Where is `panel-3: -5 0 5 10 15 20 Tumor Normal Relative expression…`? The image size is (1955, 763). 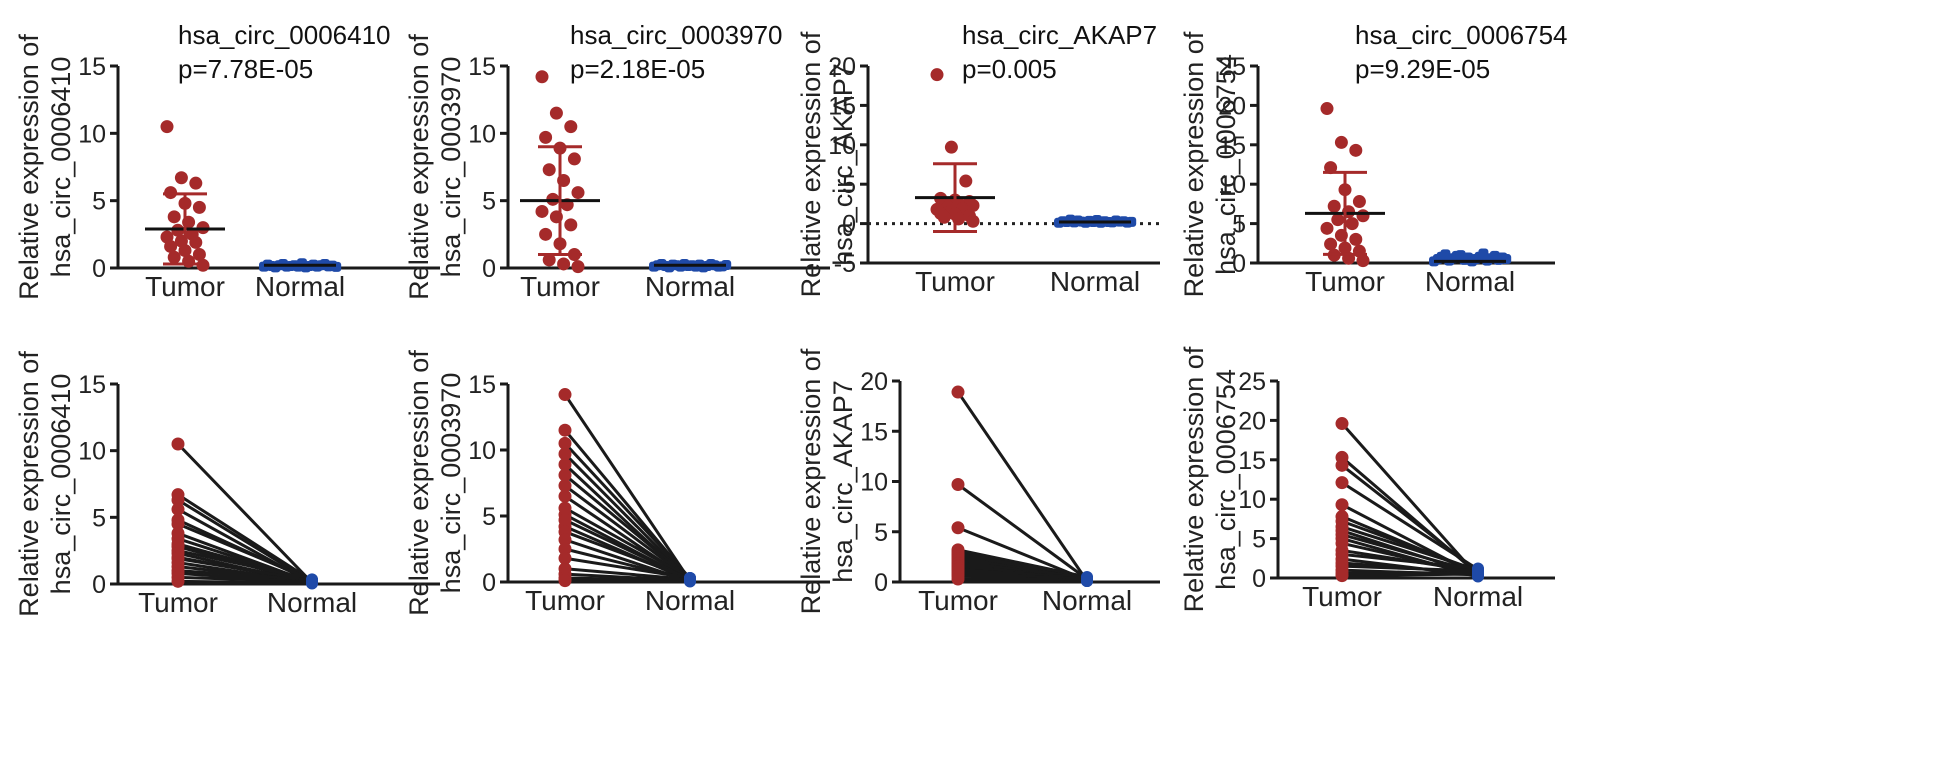
panel-3: -5 0 5 10 15 20 Tumor Normal Relative expression… is located at coordinates (978, 158).